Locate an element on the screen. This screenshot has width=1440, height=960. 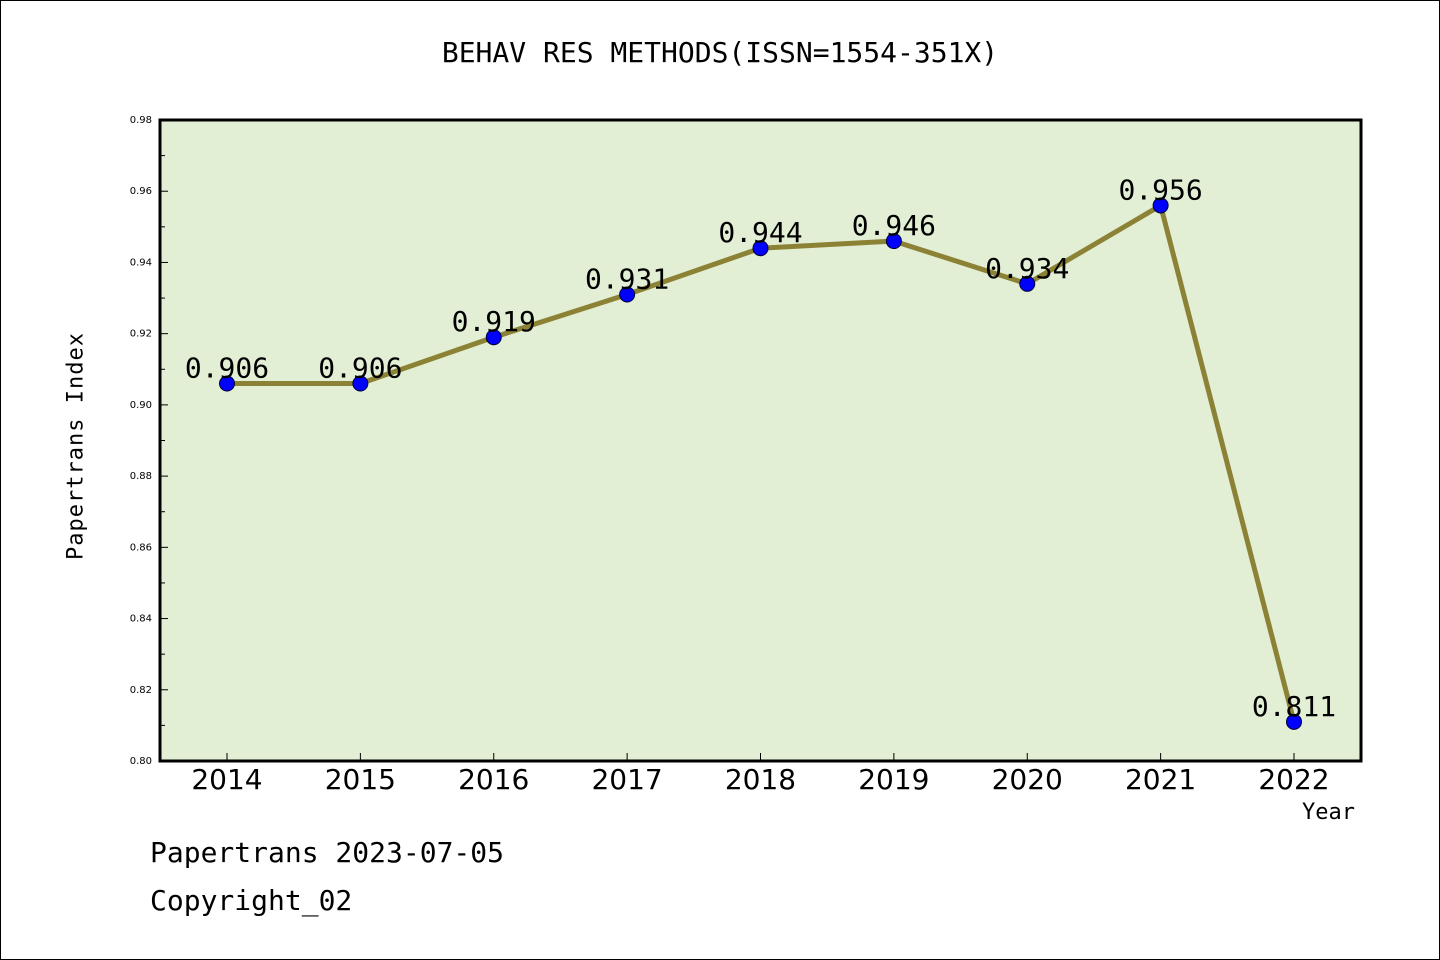
x-tick-label: 2016 is located at coordinates (493, 779).